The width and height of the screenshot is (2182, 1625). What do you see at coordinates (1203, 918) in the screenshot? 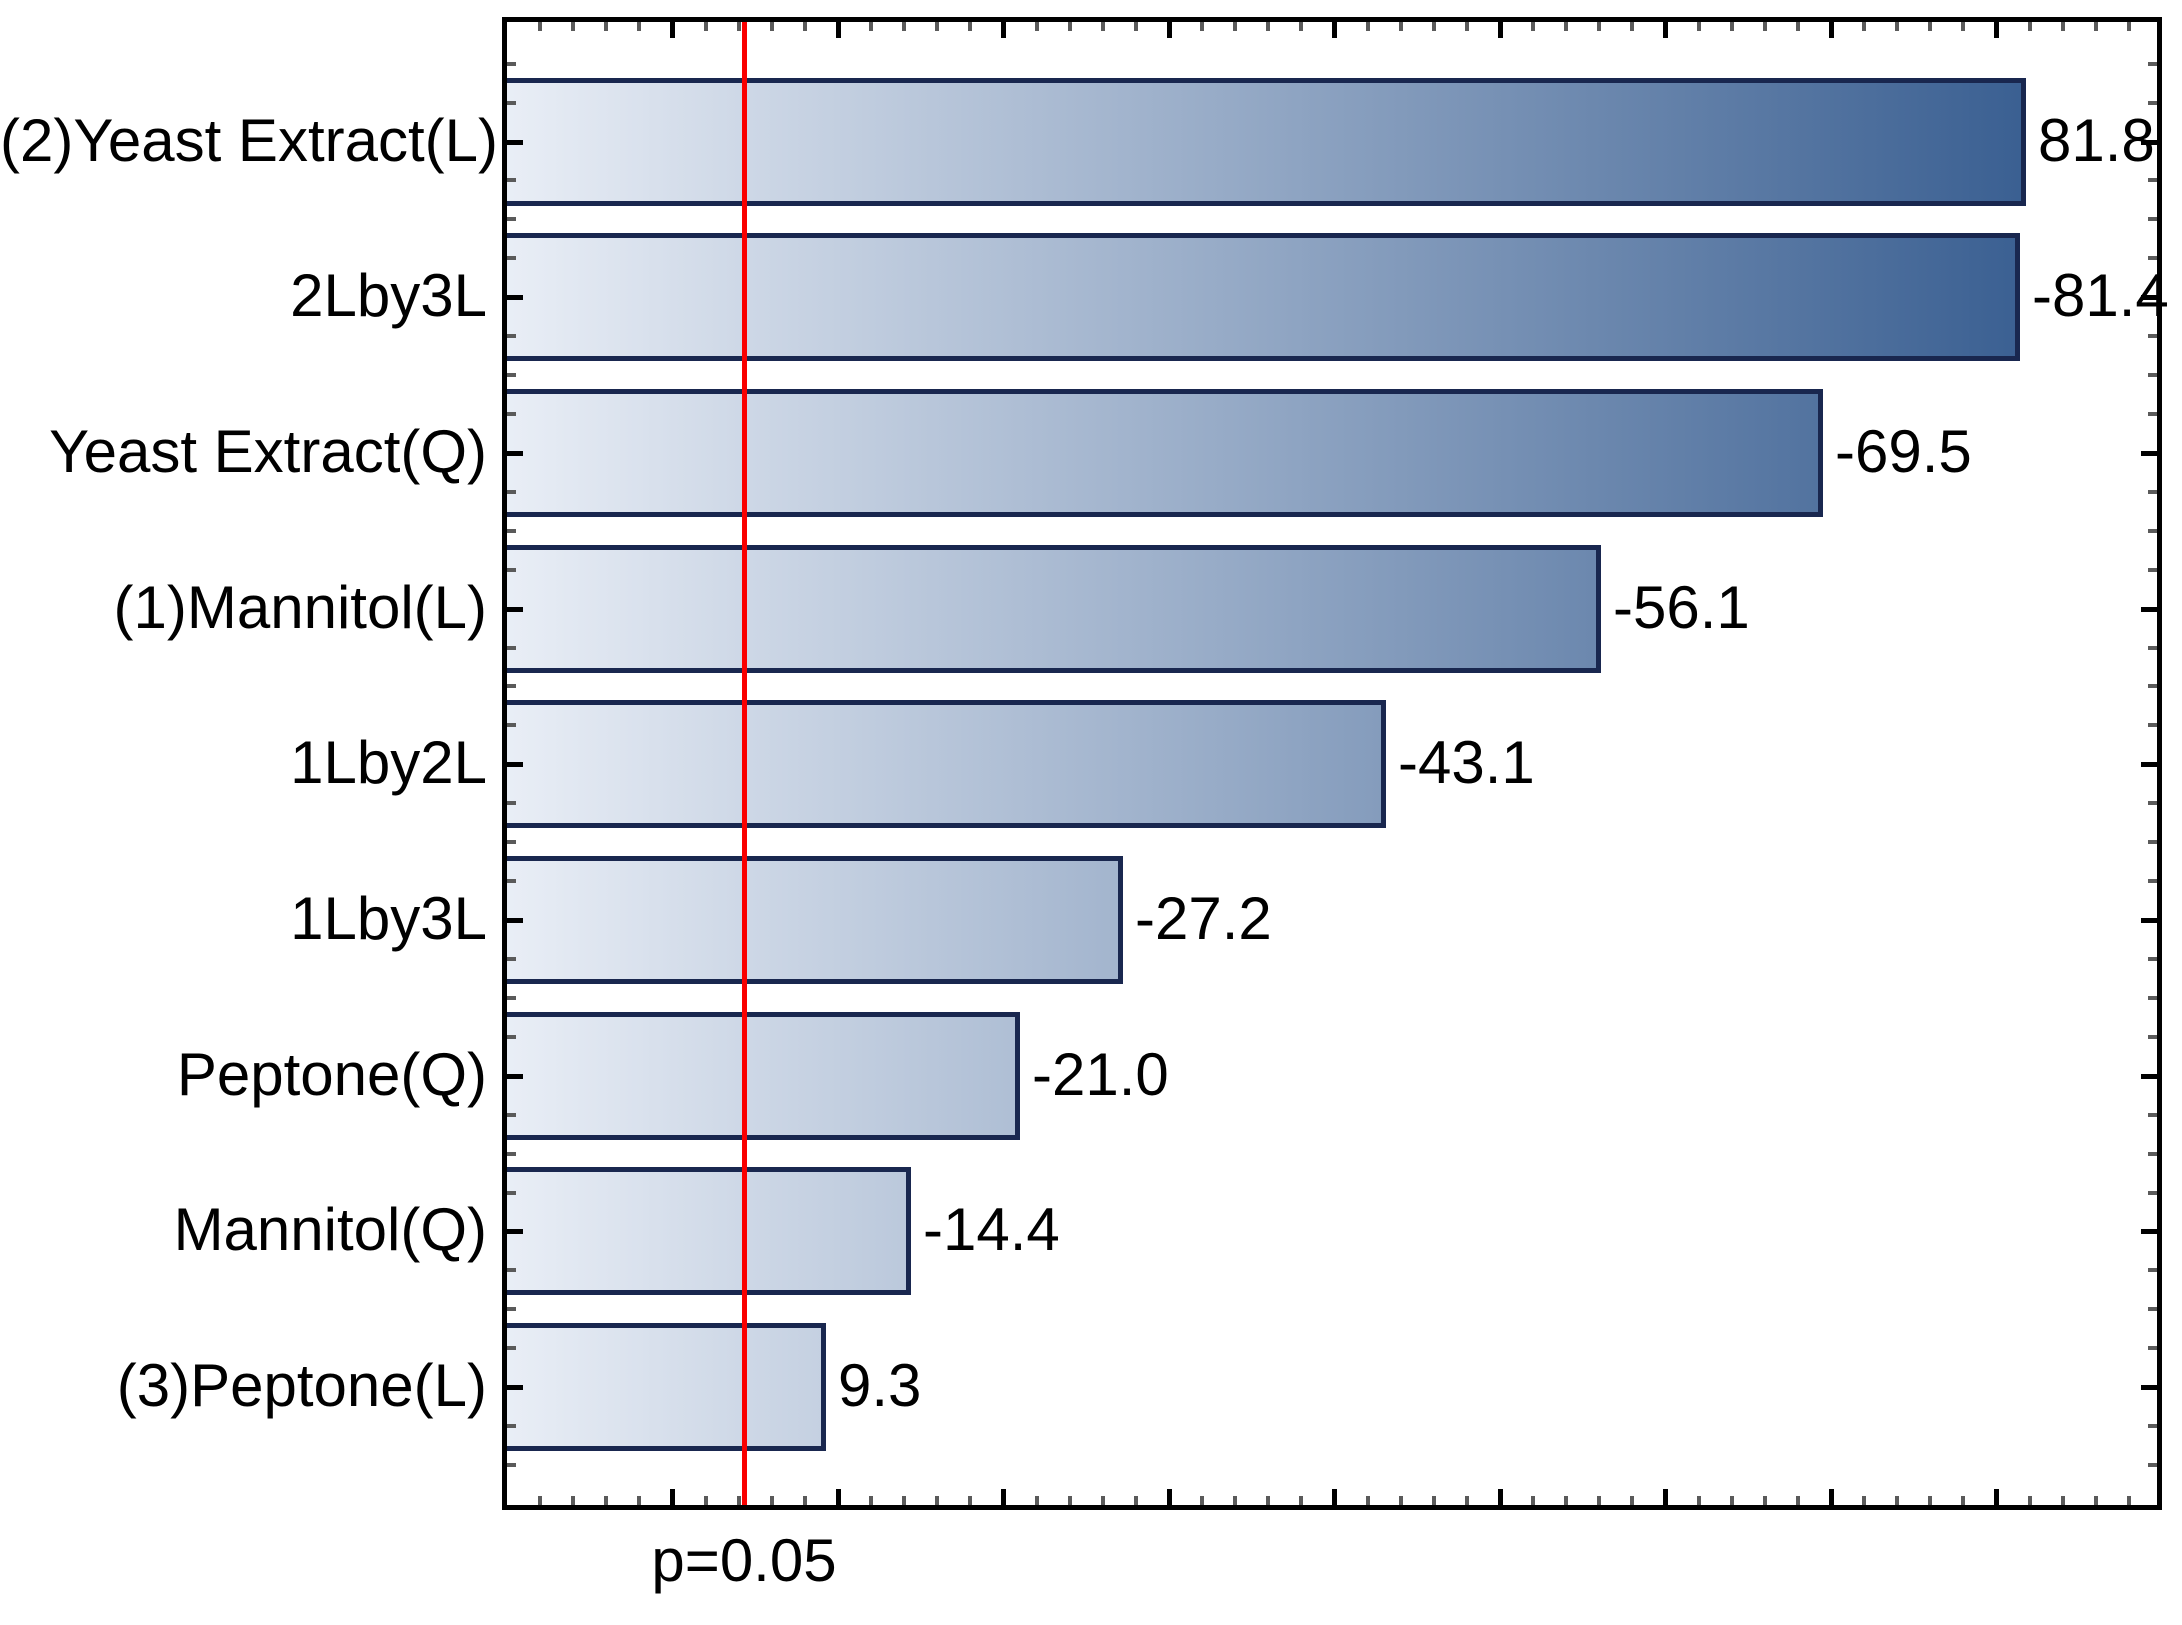
I see `bar-value-label: -27.2` at bounding box center [1203, 918].